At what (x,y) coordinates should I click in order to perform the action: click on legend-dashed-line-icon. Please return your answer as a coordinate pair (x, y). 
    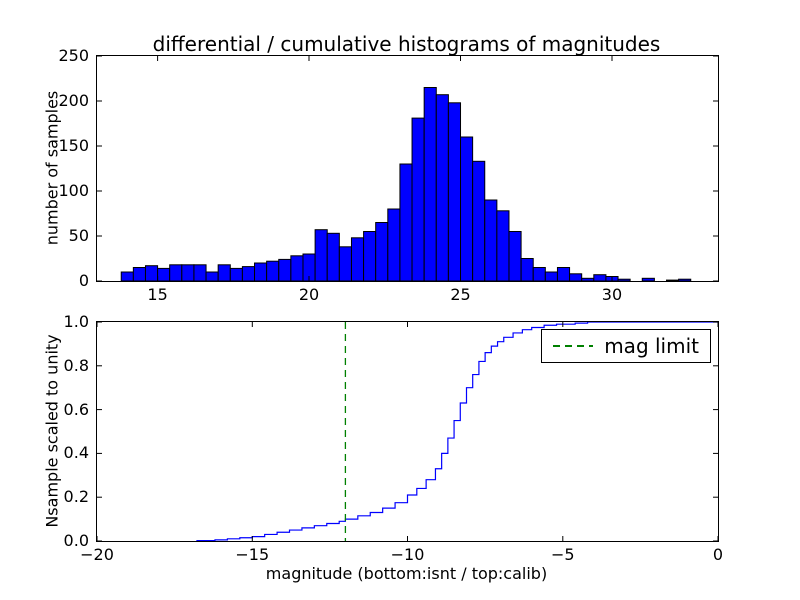
    Looking at the image, I should click on (573, 346).